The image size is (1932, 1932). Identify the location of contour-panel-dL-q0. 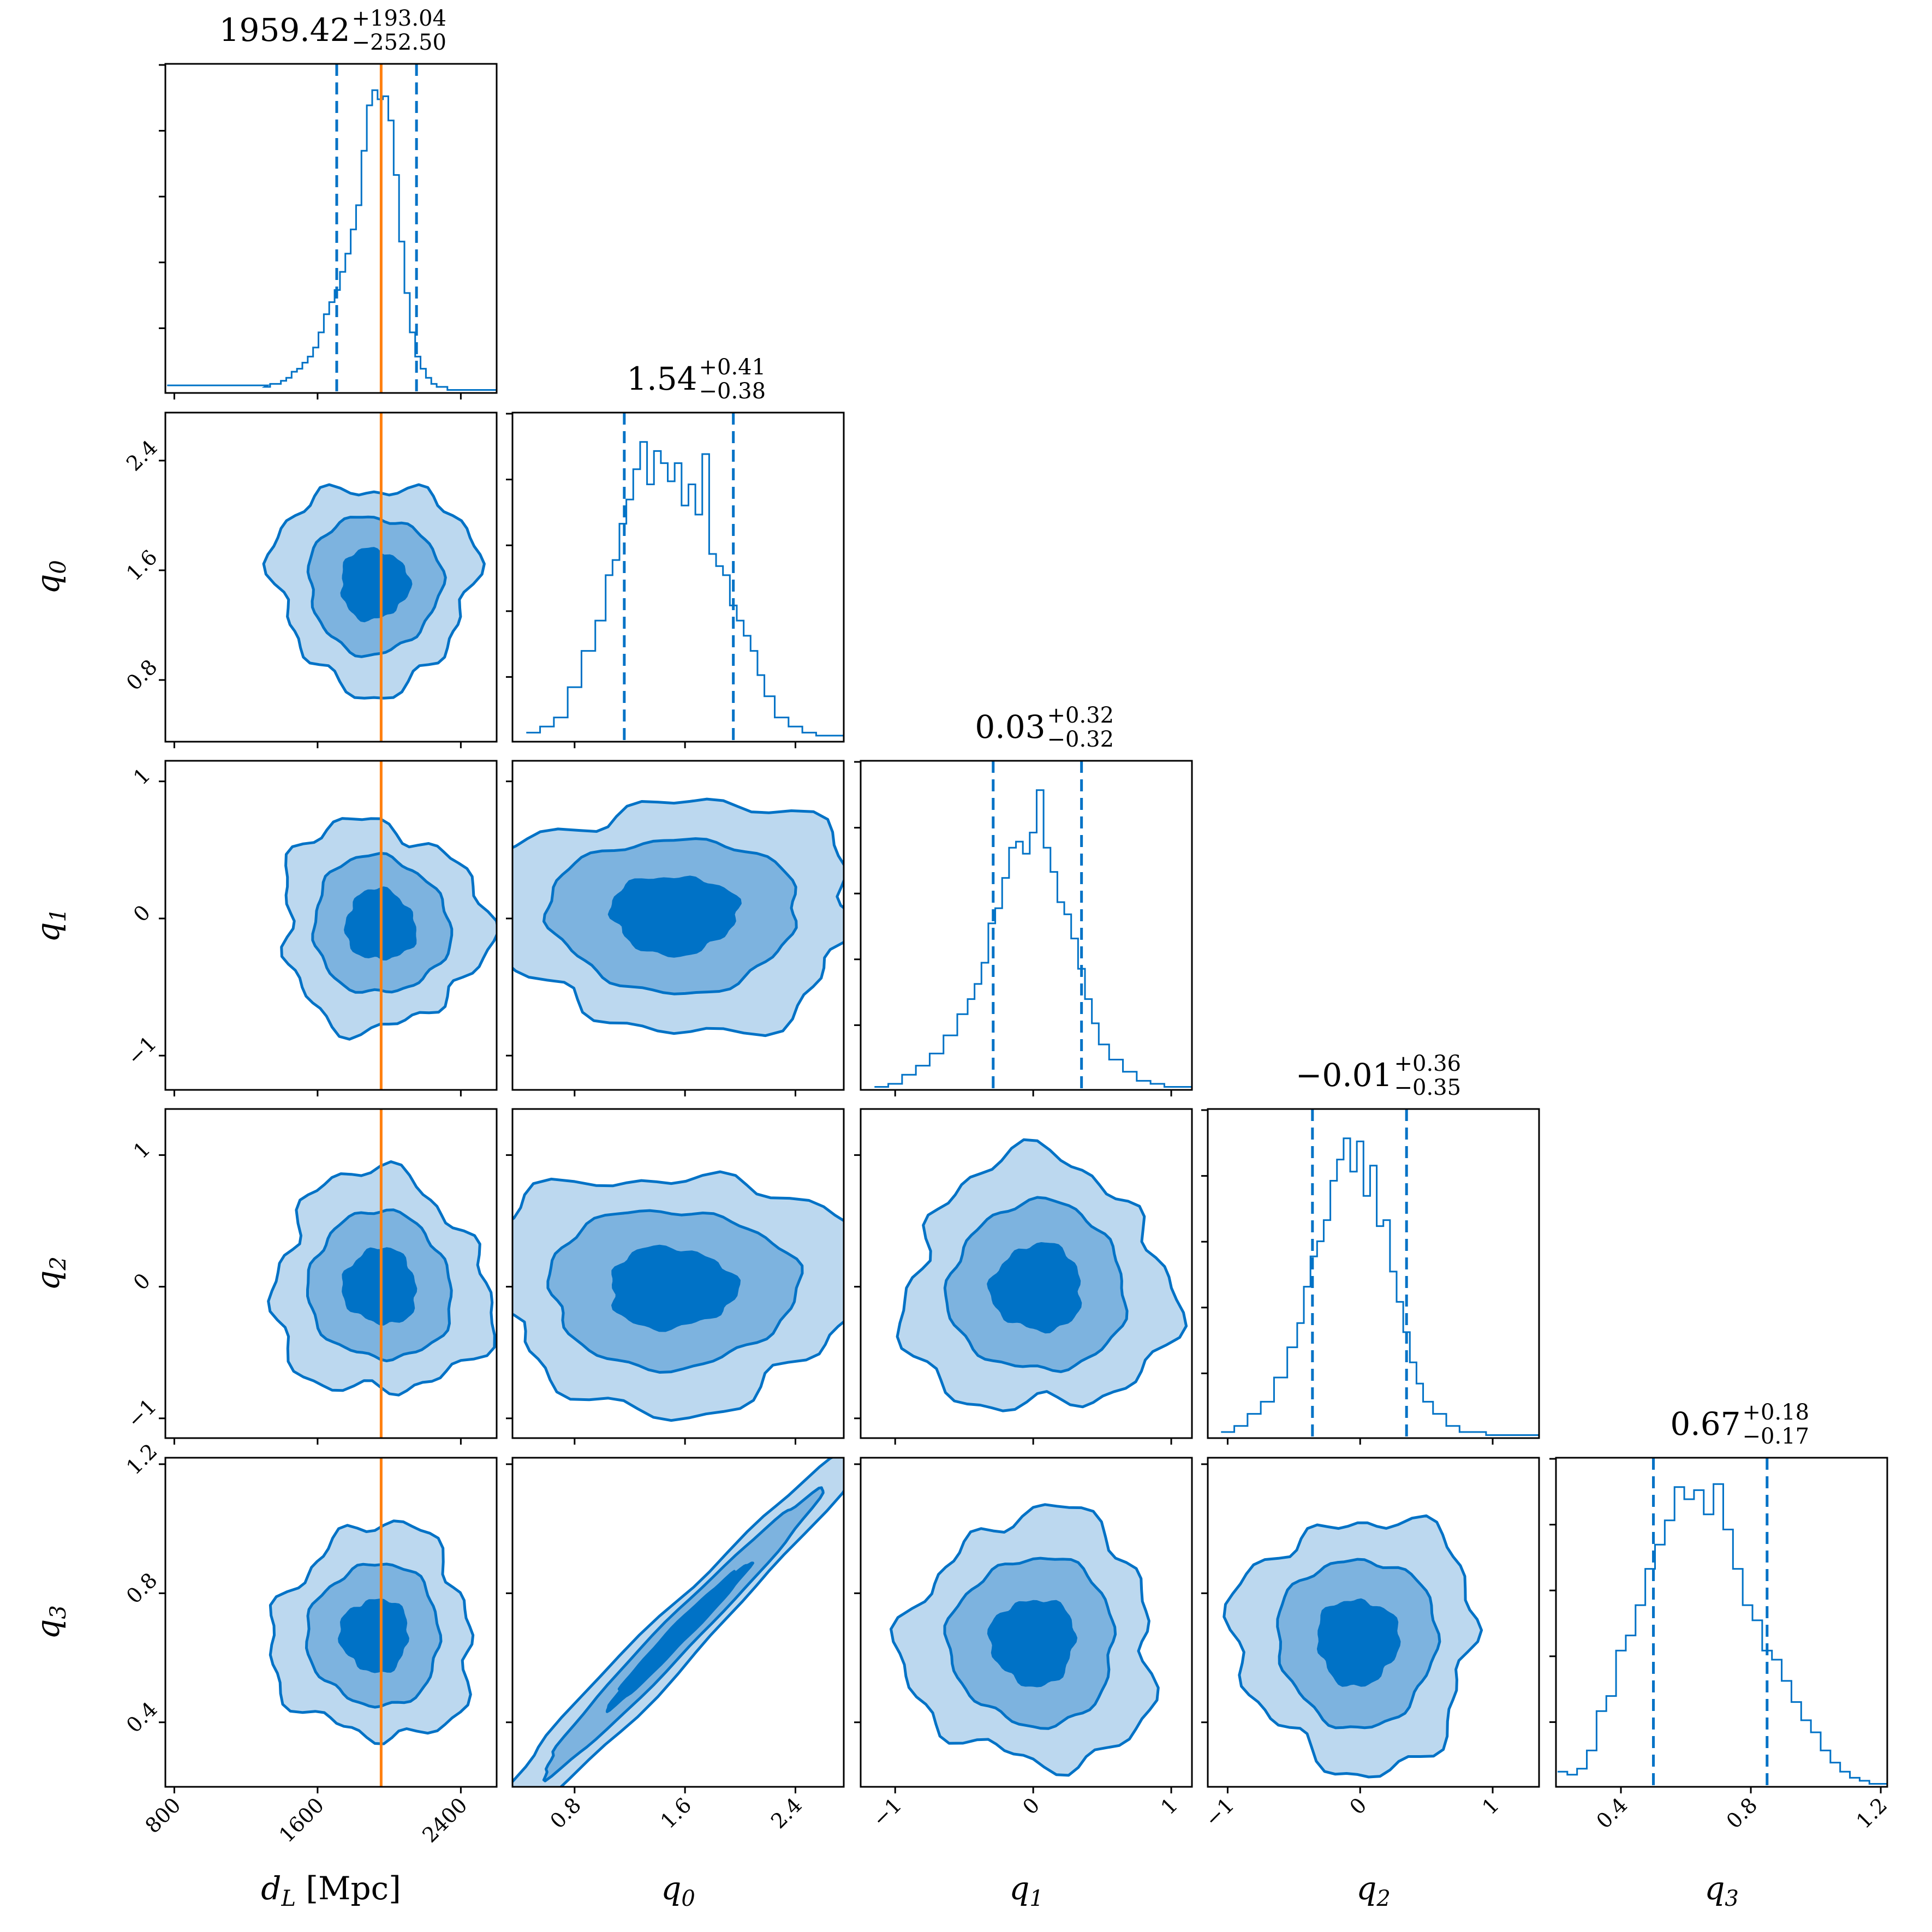
(374, 591).